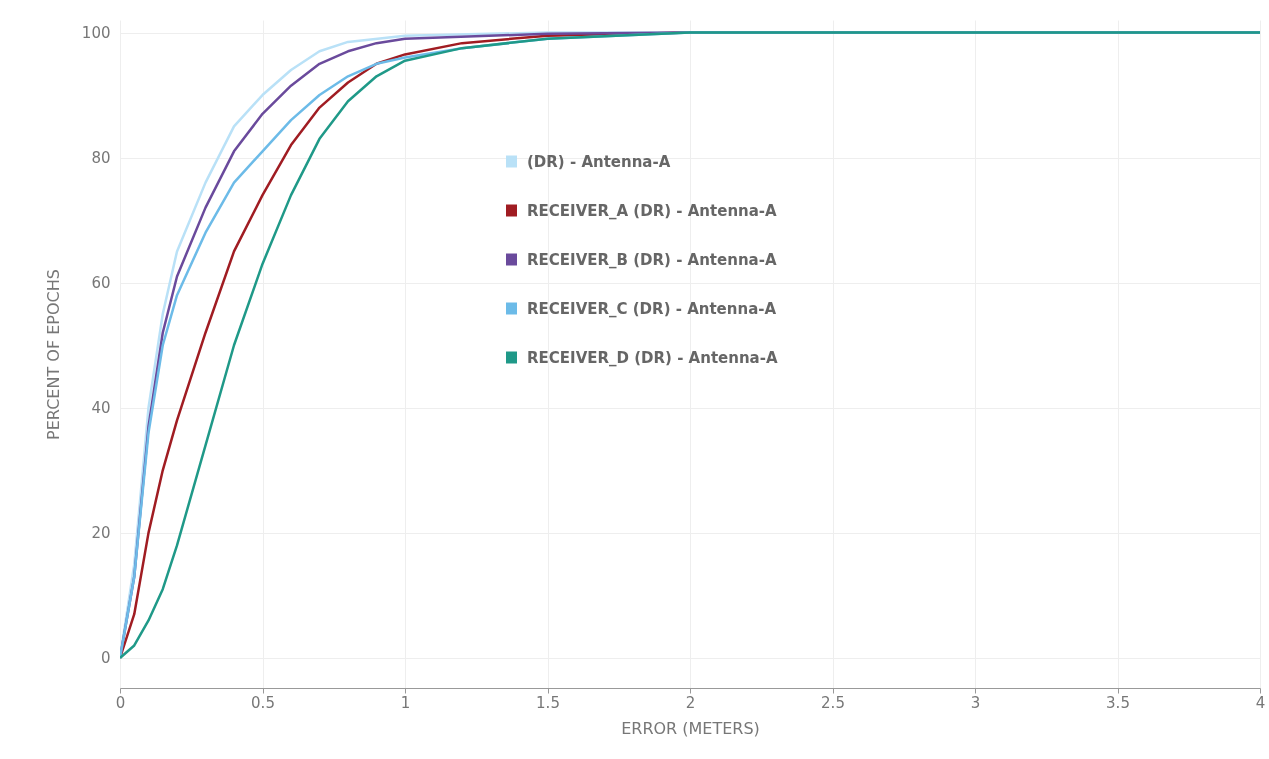 The width and height of the screenshot is (1269, 759). What do you see at coordinates (652, 210) in the screenshot?
I see `legend-label: RECEIVER_A (DR) - Antenna-A` at bounding box center [652, 210].